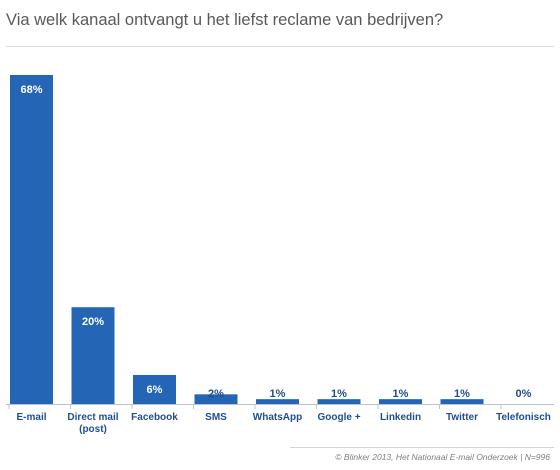  What do you see at coordinates (338, 417) in the screenshot?
I see `x-tick-label: Google +` at bounding box center [338, 417].